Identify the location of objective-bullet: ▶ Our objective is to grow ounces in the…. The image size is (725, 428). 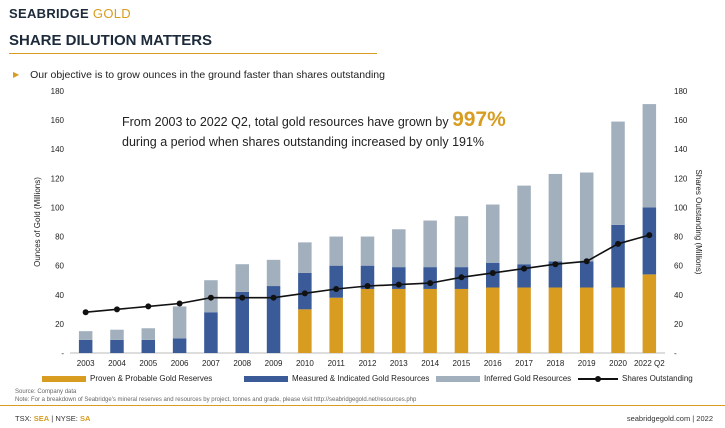
(199, 75).